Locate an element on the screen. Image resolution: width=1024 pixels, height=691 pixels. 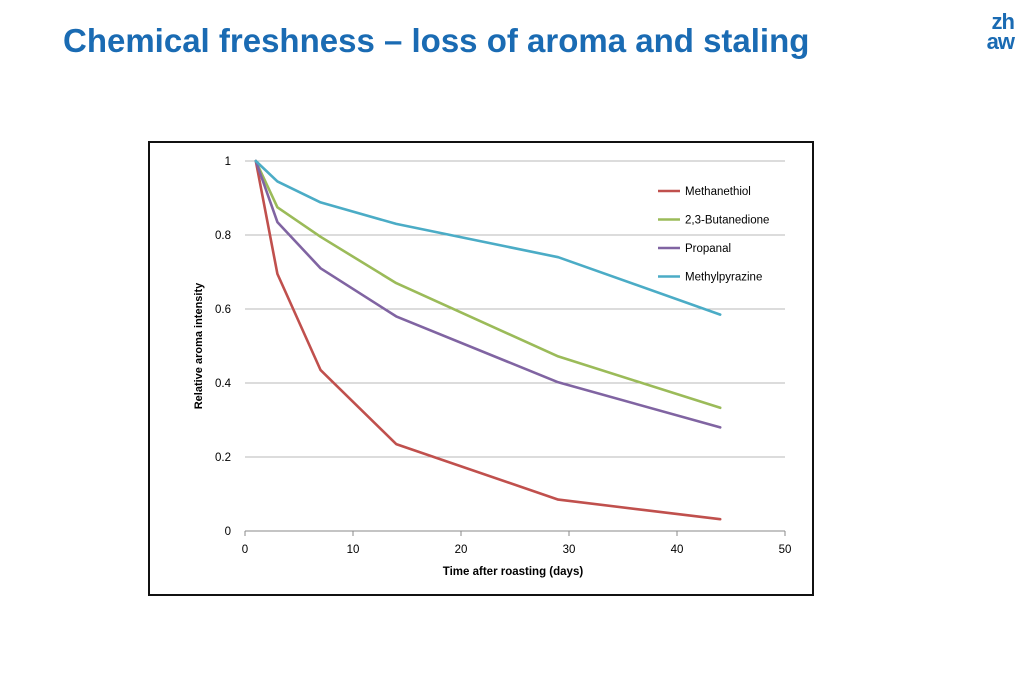
x-axis-title: Time after roasting (days) is located at coordinates (513, 572).